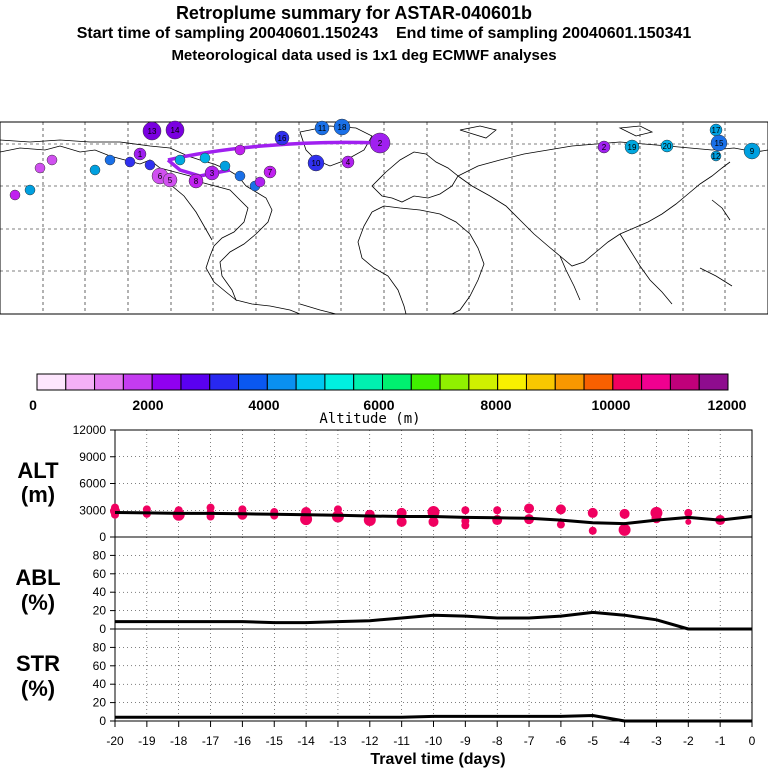 The height and width of the screenshot is (768, 768). I want to click on end-time-label: End time of sampling 20040601.150341, so click(544, 33).